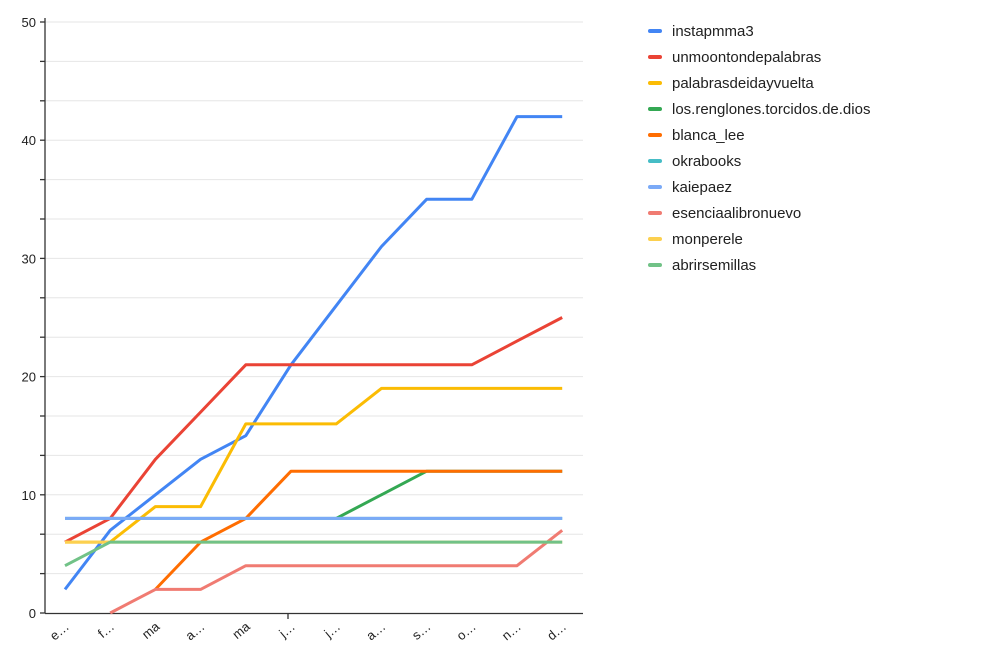 Image resolution: width=994 pixels, height=648 pixels. Describe the element at coordinates (759, 239) in the screenshot. I see `legend-item-monperele: monperele` at that location.